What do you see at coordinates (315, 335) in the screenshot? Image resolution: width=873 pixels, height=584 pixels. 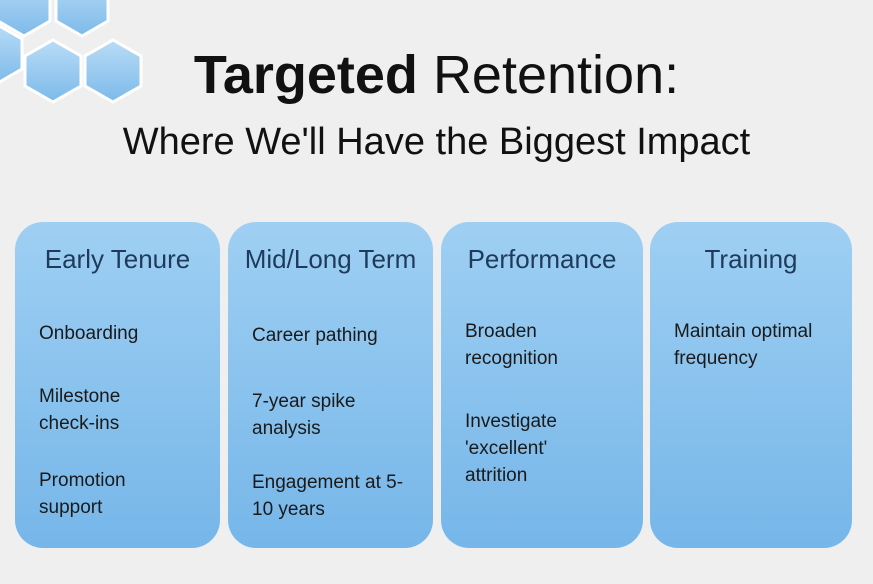 I see `list-item: Career pathing` at bounding box center [315, 335].